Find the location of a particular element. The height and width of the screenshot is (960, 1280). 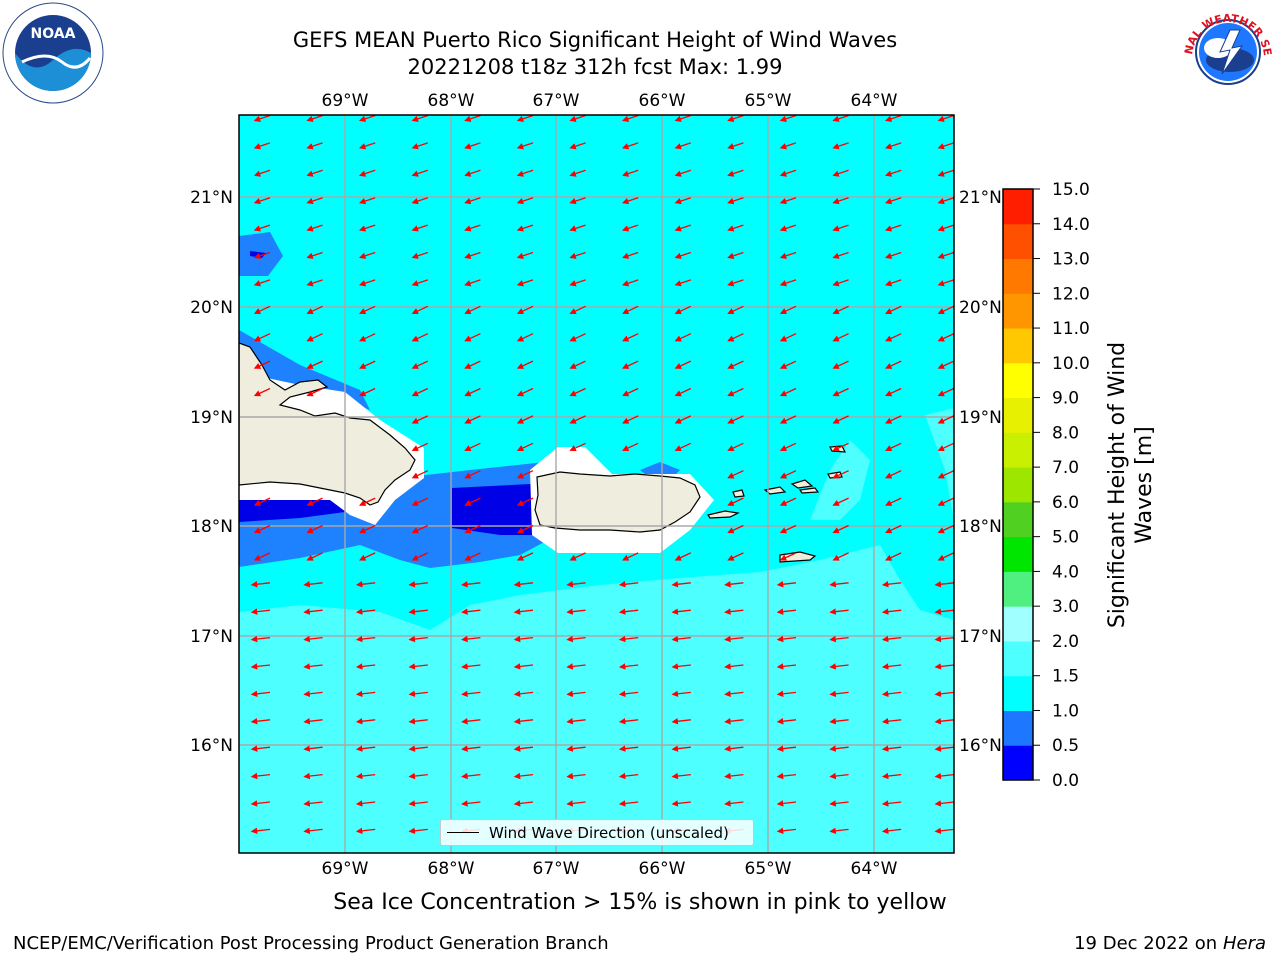

colorbar-tick-label: 0.5 is located at coordinates (1065, 746).